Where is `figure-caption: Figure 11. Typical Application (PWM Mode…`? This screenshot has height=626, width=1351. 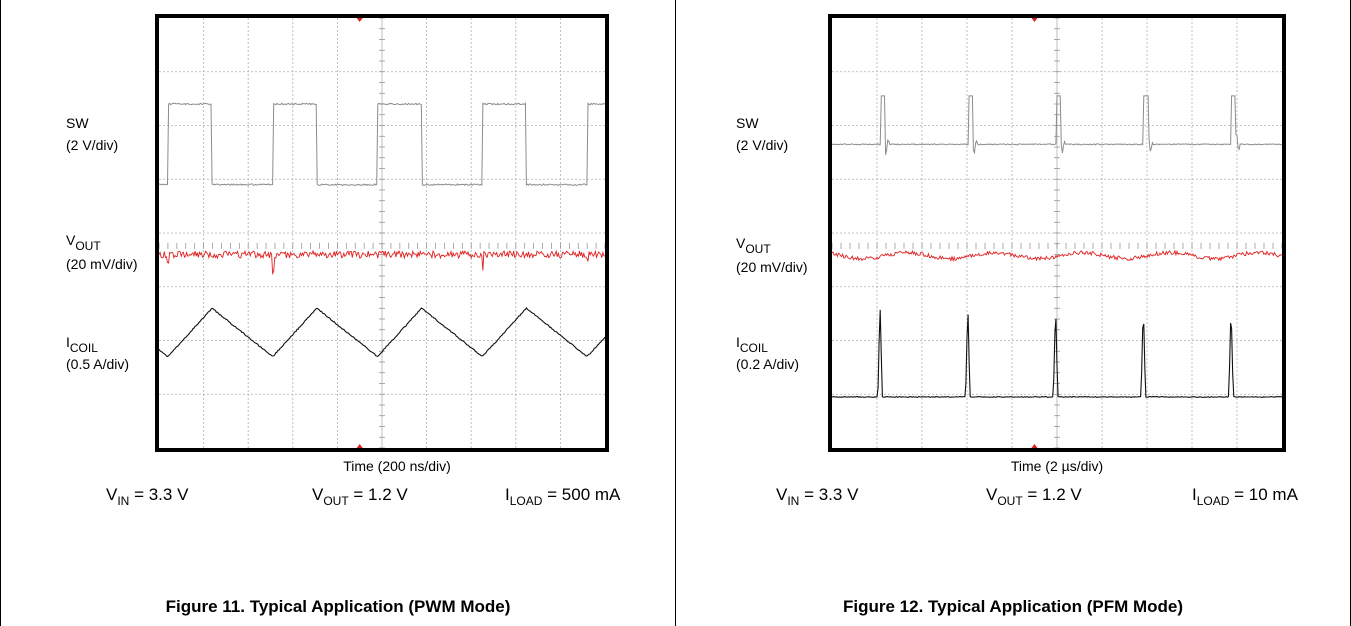
figure-caption: Figure 11. Typical Application (PWM Mode… is located at coordinates (338, 606).